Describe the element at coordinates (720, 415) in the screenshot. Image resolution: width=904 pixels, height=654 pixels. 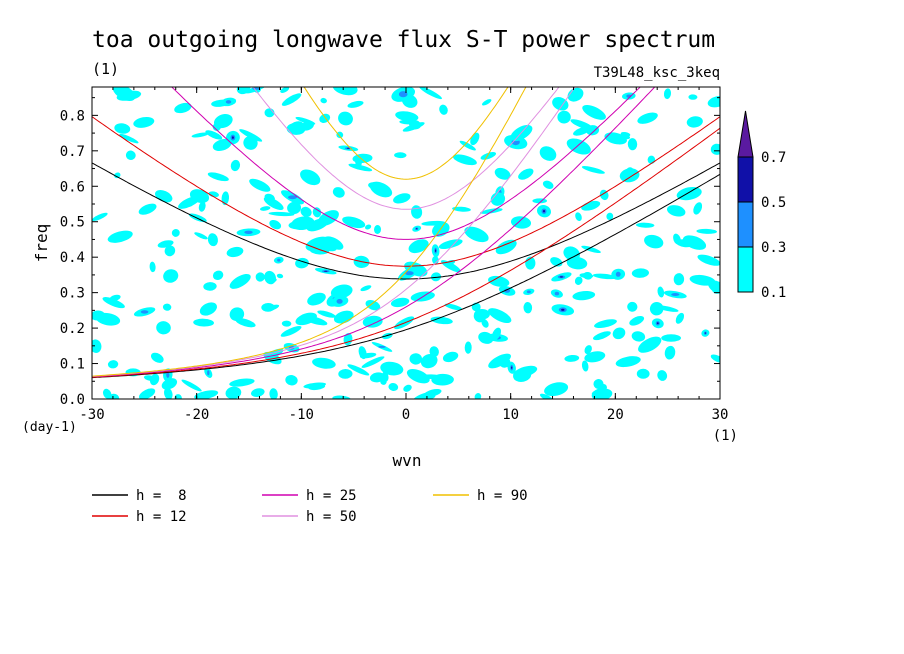
I see `x-tick-label: 30` at that location.